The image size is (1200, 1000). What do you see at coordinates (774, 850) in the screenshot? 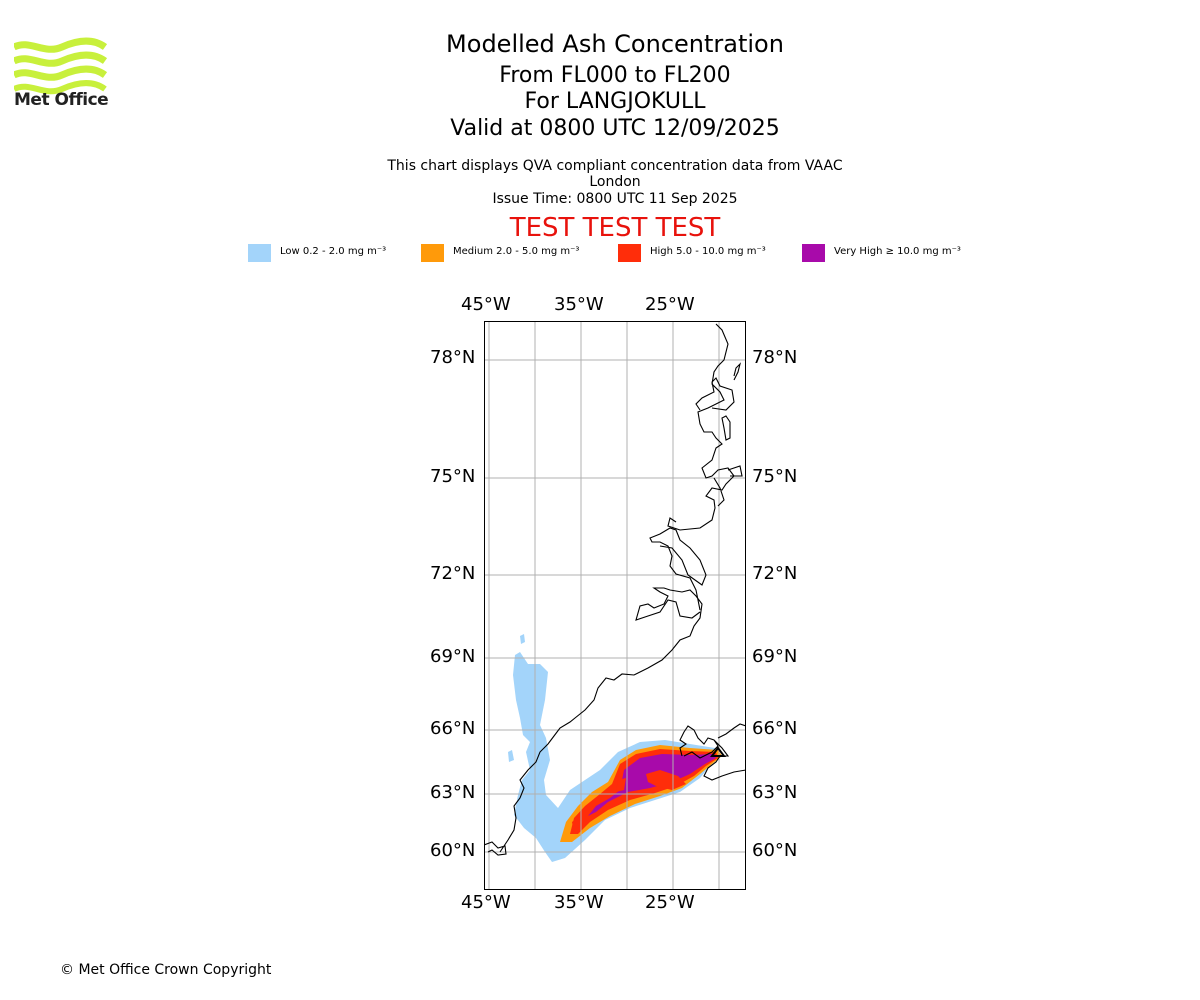
I see `lat-label-right-60n: 60°N` at bounding box center [774, 850].